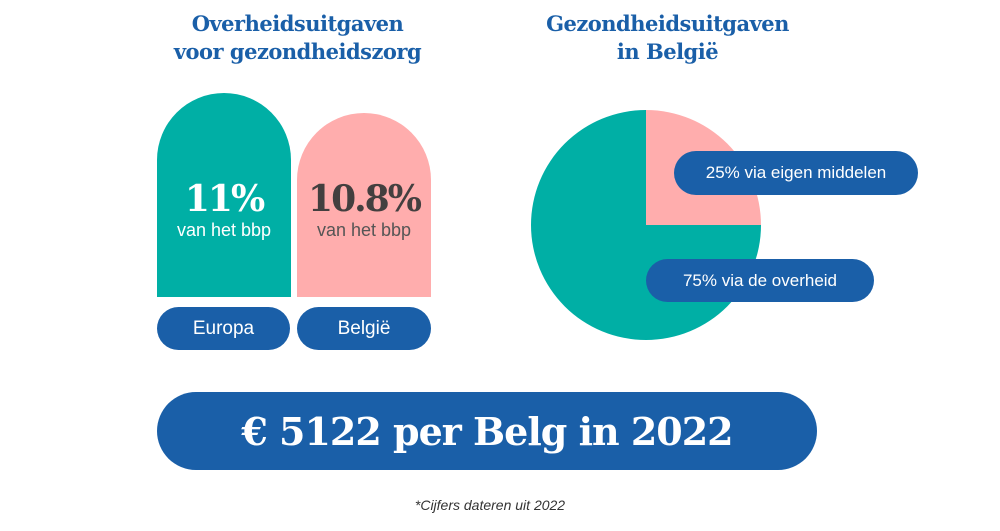 This screenshot has width=1000, height=531. Describe the element at coordinates (297, 23) in the screenshot. I see `left-title-line: Overheidsuitgaven` at that location.